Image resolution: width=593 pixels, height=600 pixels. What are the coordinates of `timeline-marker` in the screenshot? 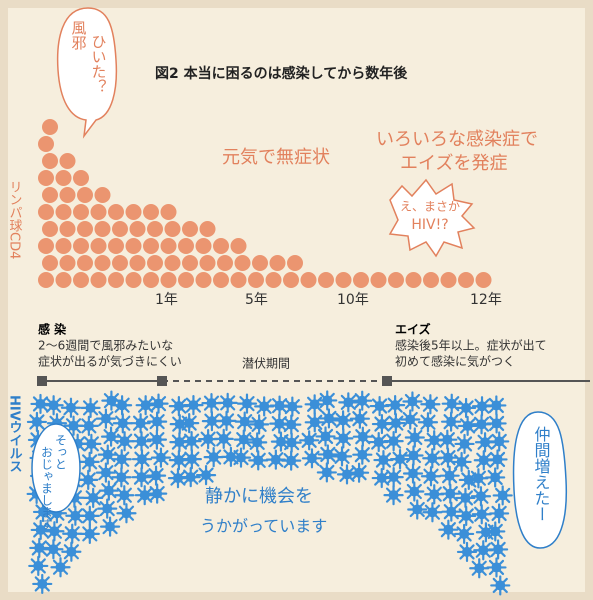 It's located at (42, 381).